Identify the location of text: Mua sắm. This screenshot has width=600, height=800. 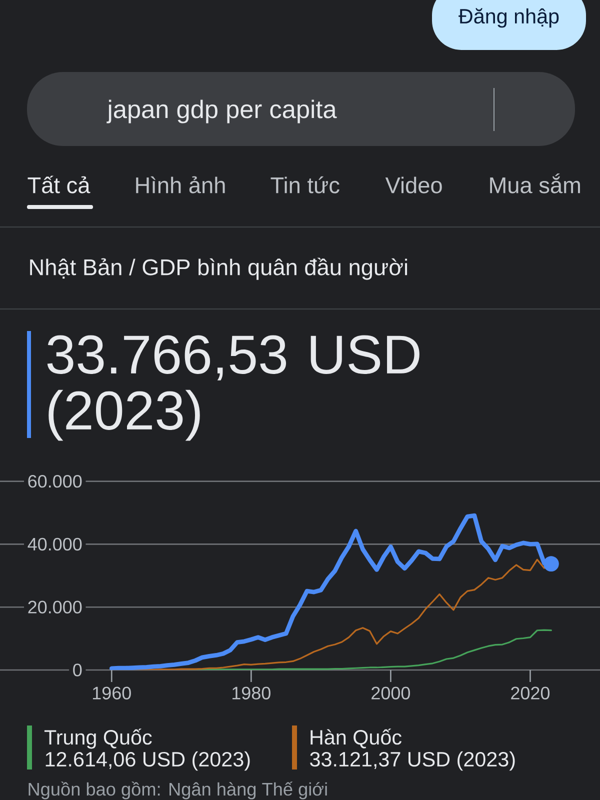
(535, 183).